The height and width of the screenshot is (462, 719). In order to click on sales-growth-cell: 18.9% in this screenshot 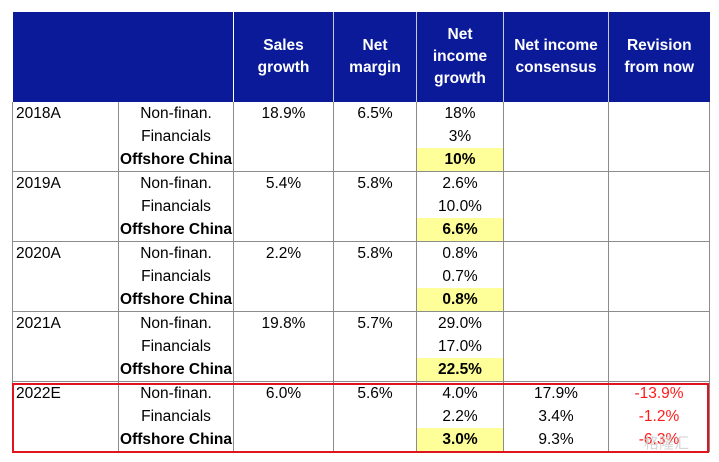, I will do `click(283, 113)`.